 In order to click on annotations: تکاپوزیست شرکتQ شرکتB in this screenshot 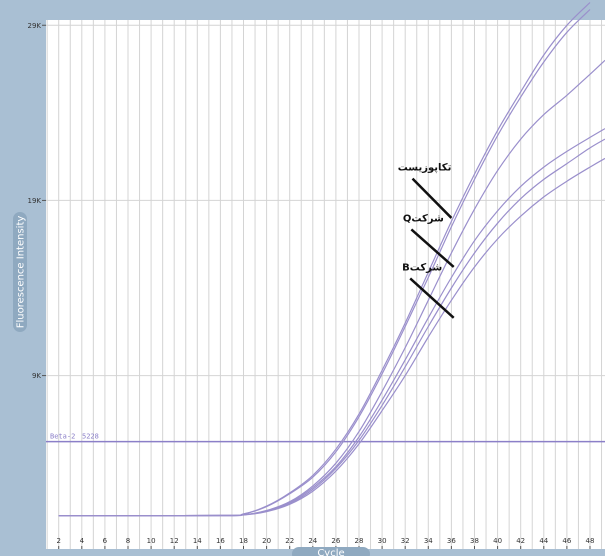, I will do `click(426, 241)`.